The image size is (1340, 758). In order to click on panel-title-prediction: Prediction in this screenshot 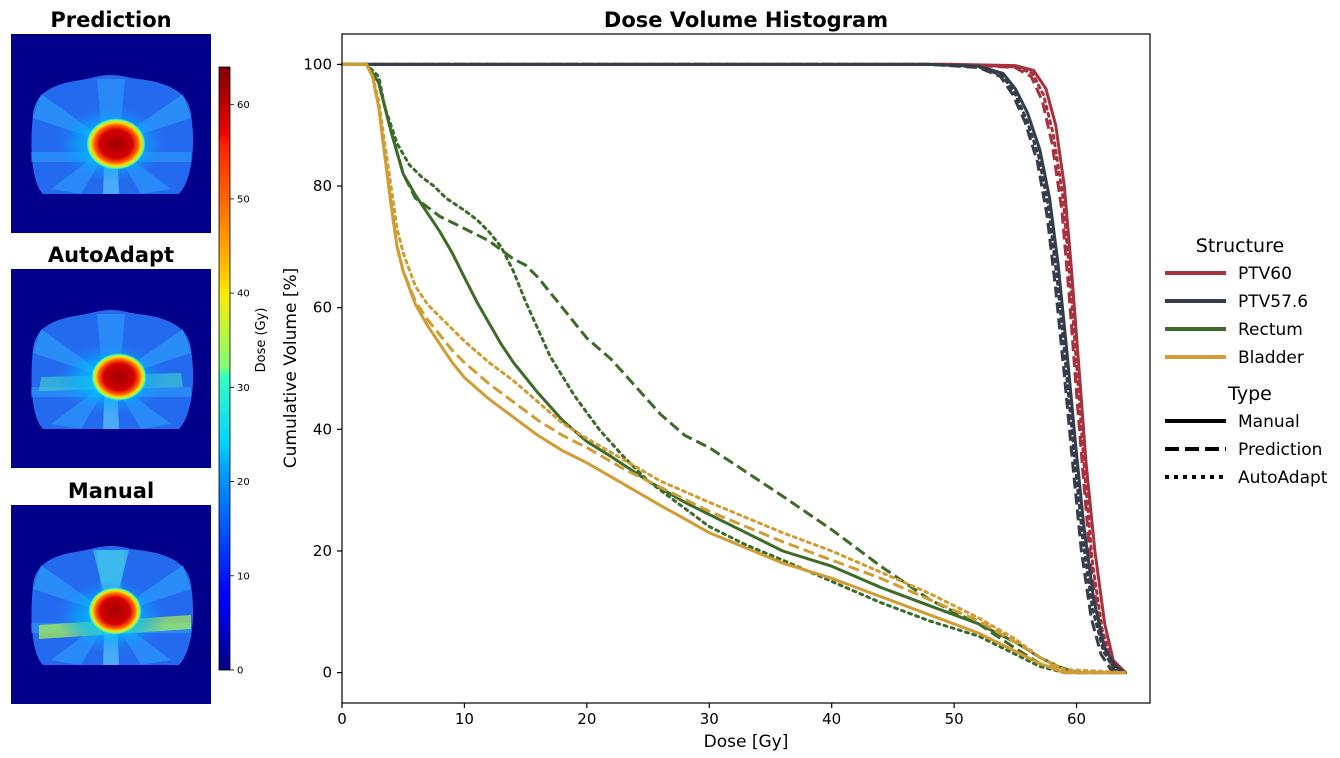, I will do `click(110, 20)`.